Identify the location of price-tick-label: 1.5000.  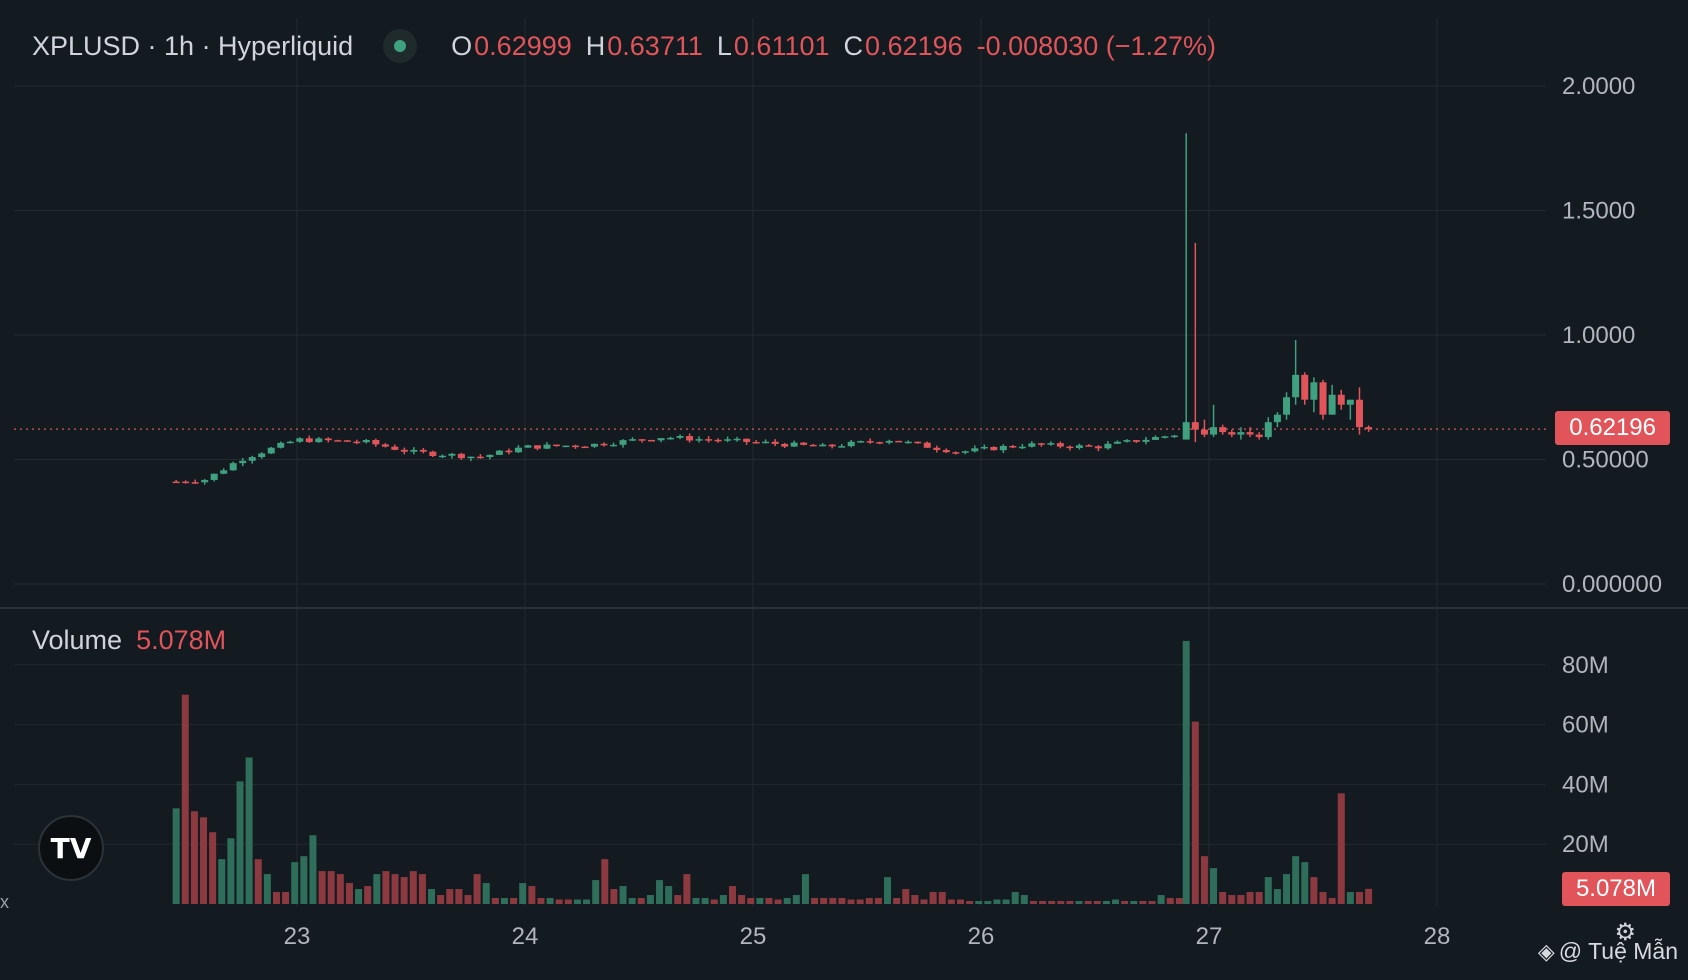
(1598, 211).